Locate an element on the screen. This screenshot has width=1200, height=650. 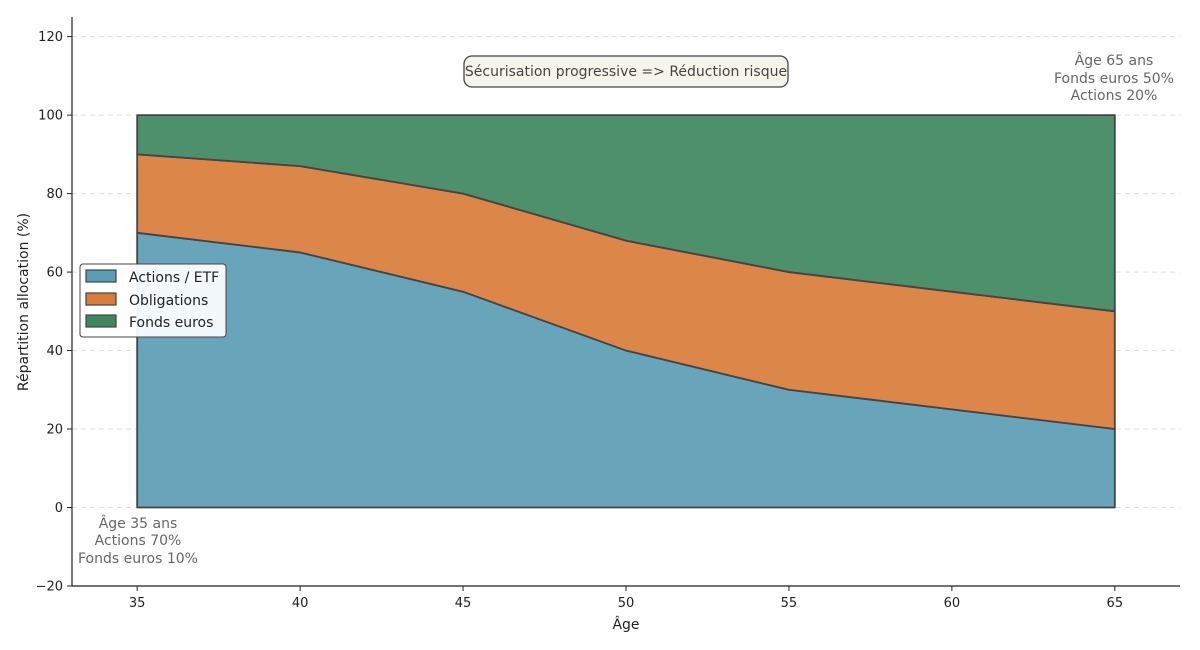
x-ticks: 35 40 45 50 55 60 65 is located at coordinates (626, 598).